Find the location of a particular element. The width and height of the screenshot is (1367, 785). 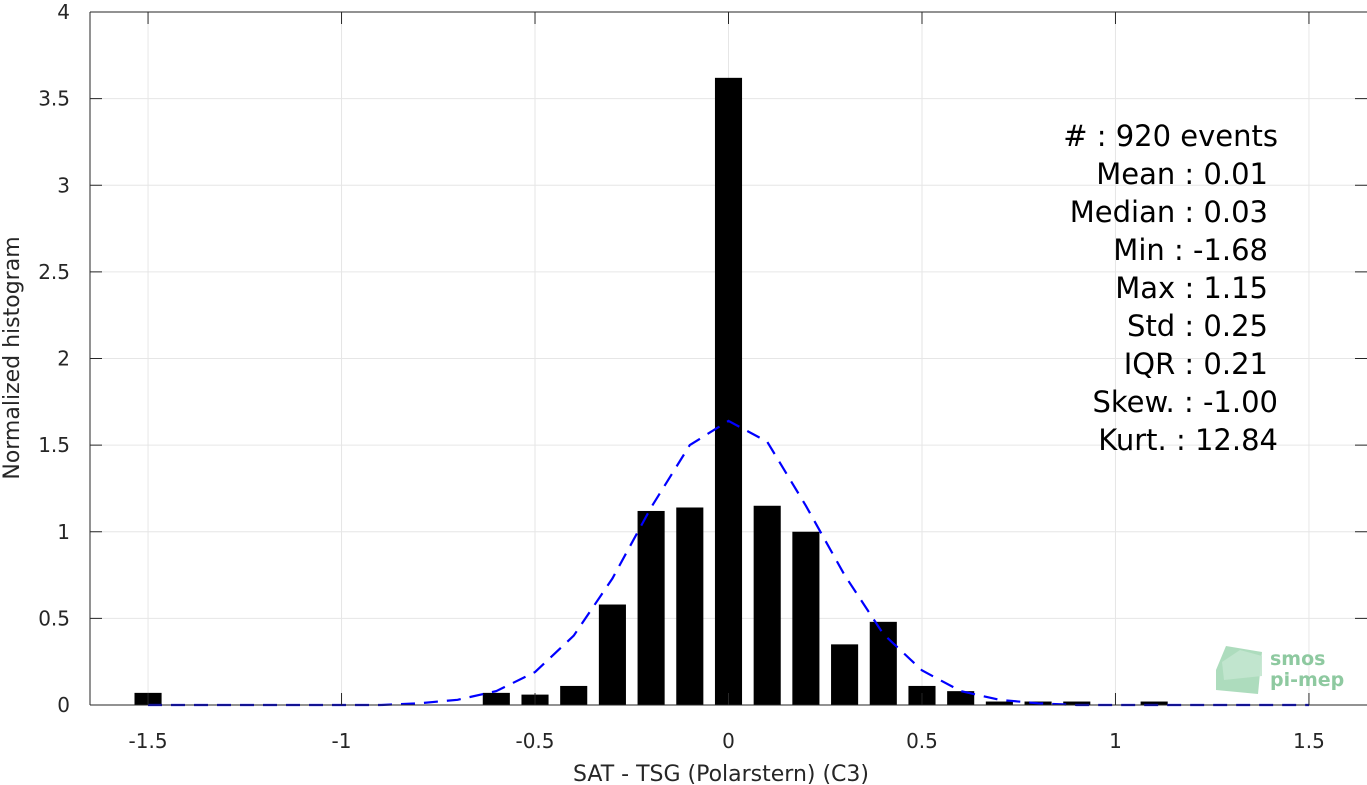

stat-count: # : 920 events is located at coordinates (1170, 136).